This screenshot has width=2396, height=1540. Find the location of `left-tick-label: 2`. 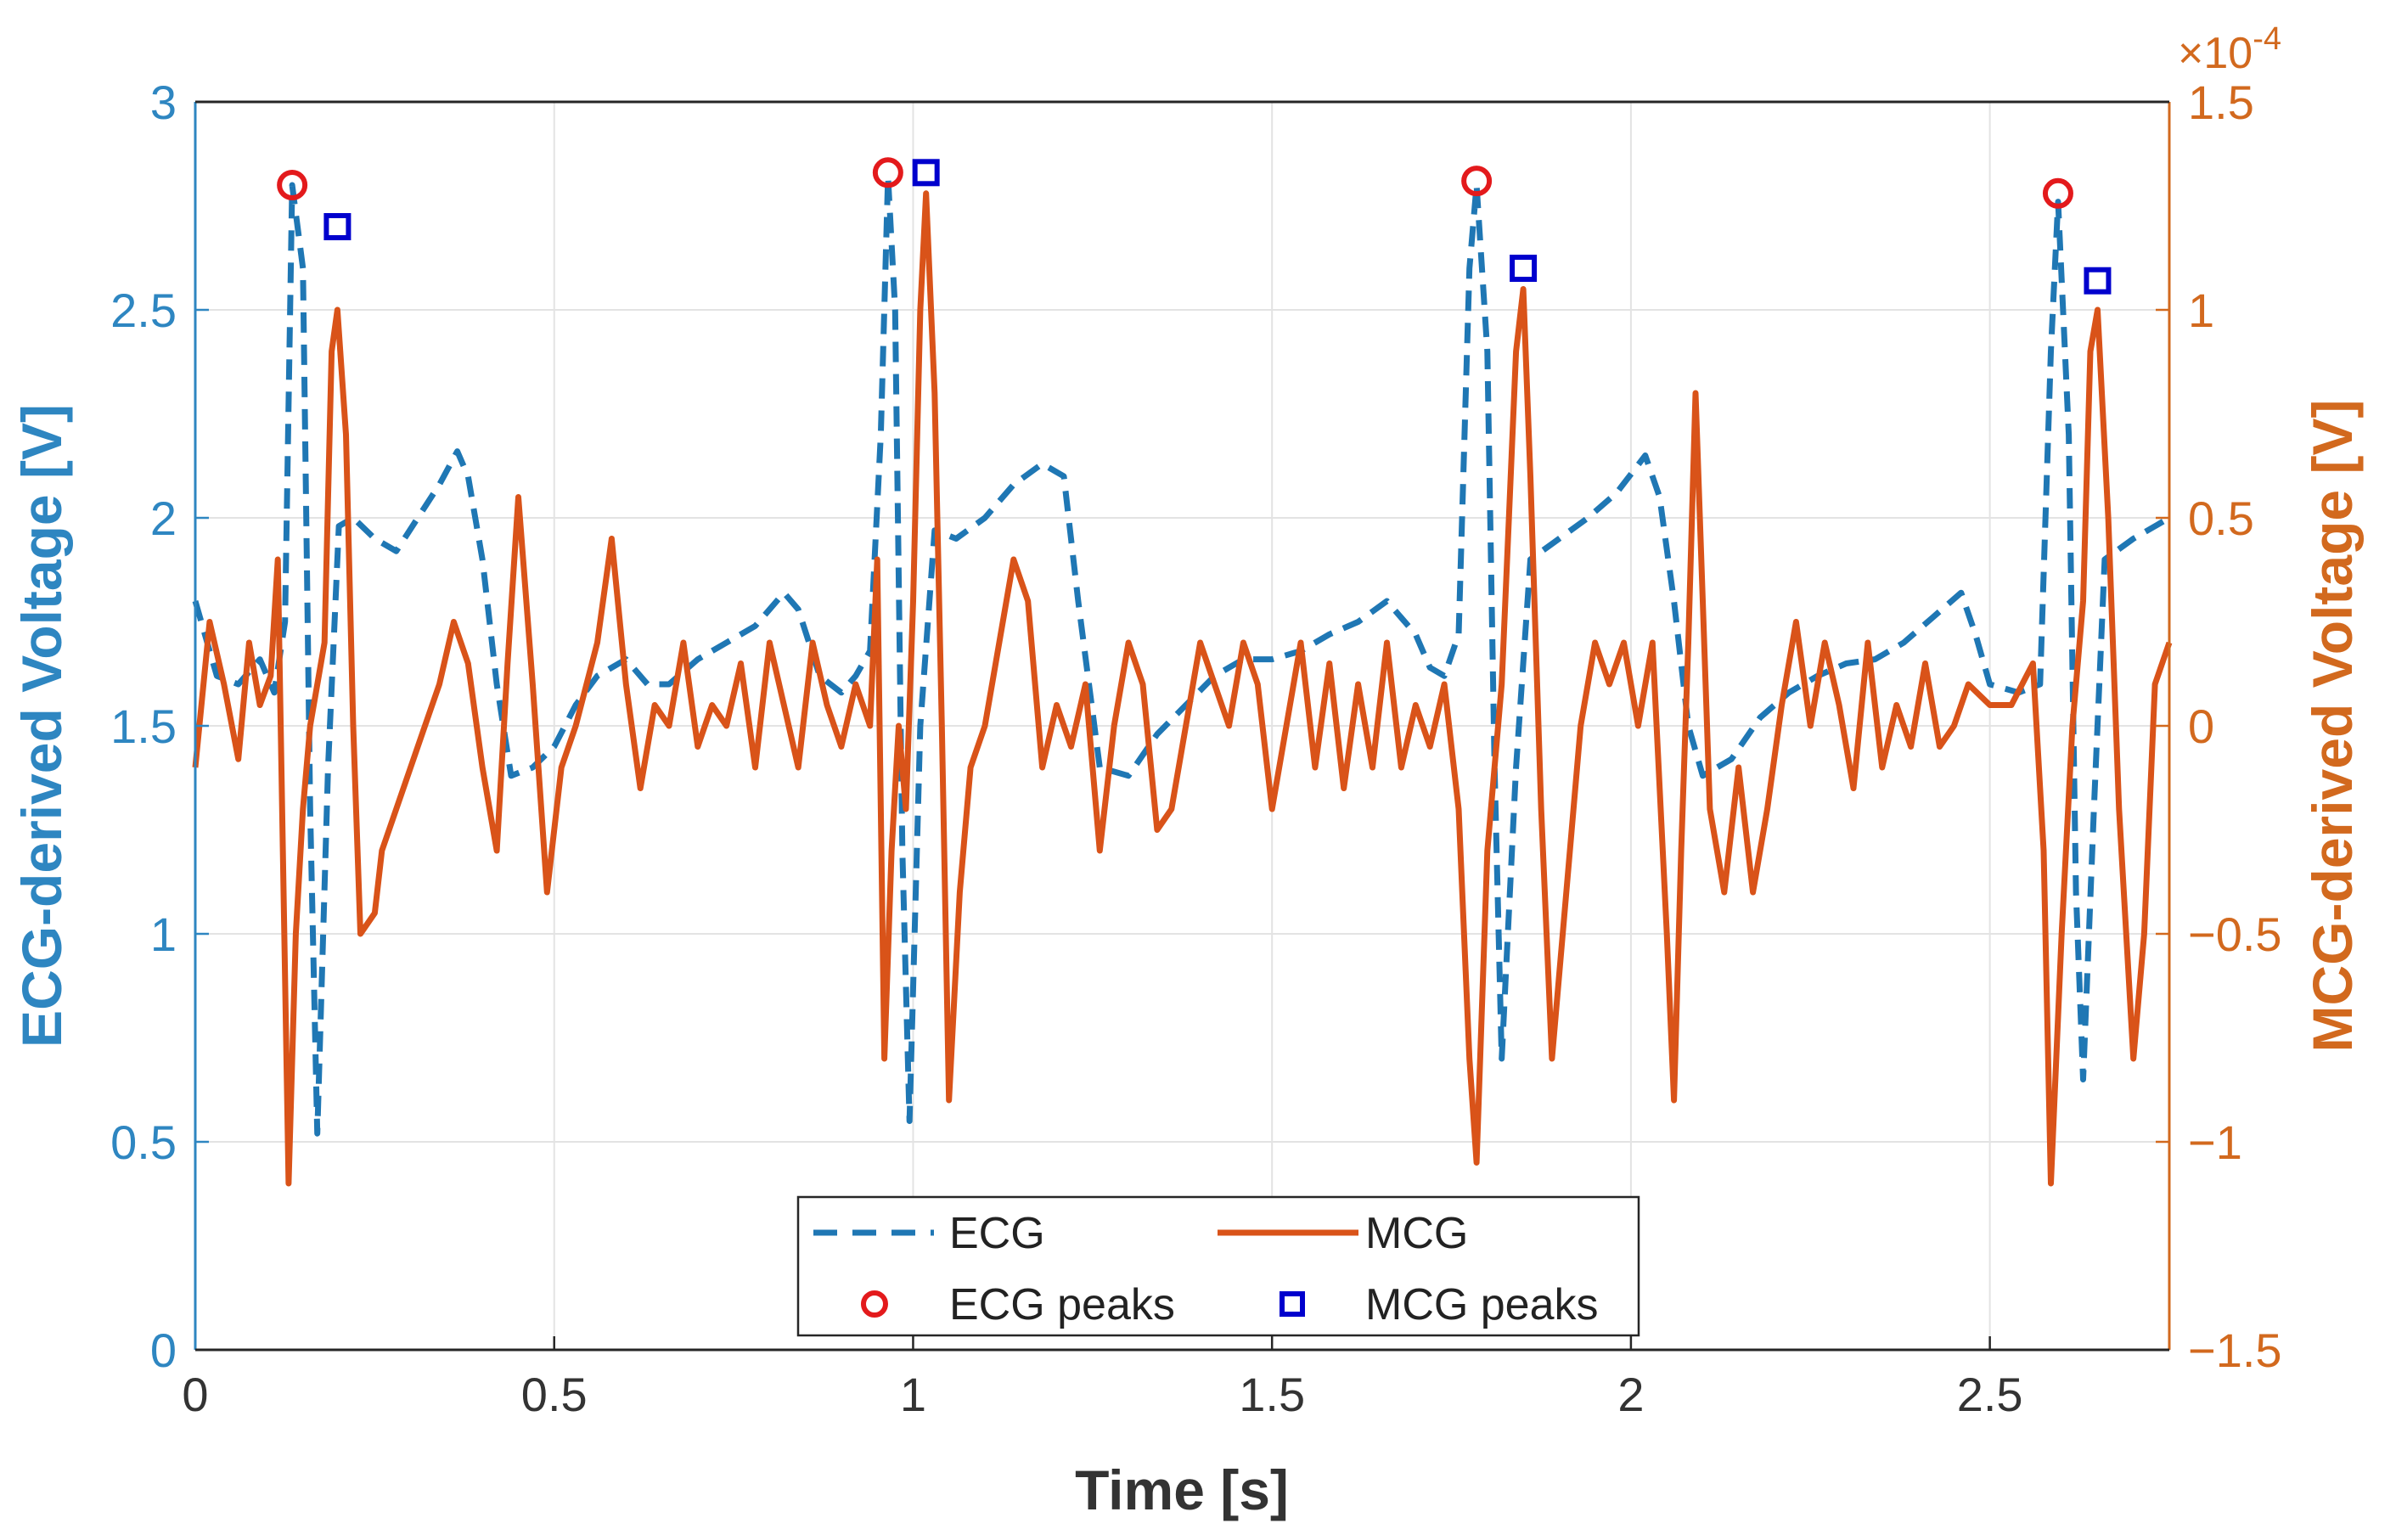

left-tick-label: 2 is located at coordinates (163, 518).